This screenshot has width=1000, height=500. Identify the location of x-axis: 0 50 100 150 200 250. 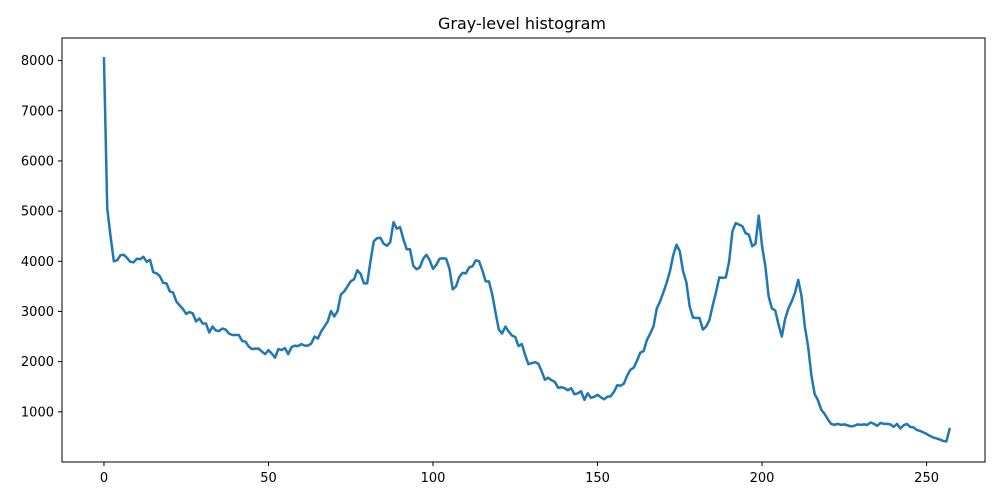
(519, 474).